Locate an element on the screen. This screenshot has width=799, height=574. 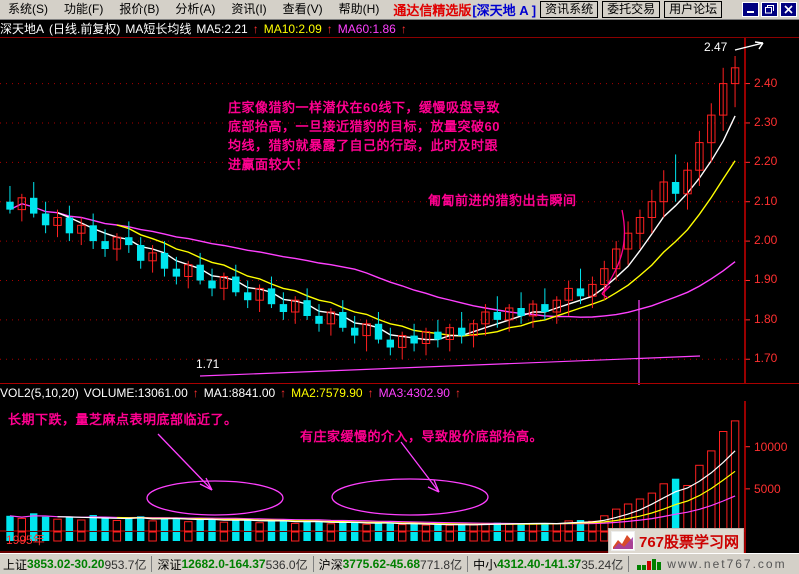
index-change: -45.68 is located at coordinates (403, 564).